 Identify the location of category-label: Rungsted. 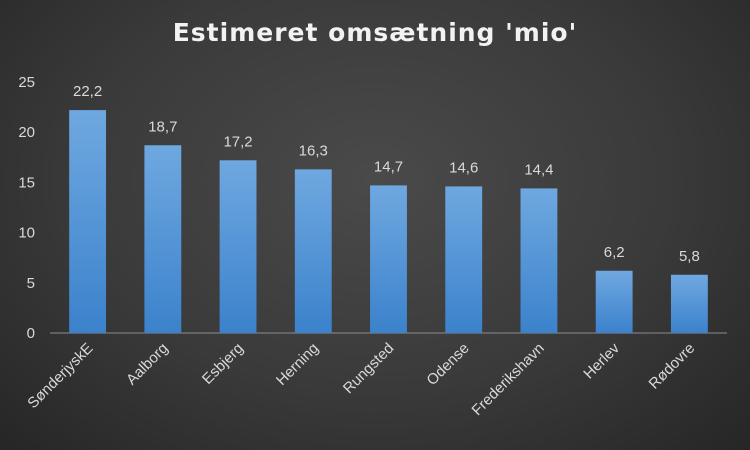
(368, 368).